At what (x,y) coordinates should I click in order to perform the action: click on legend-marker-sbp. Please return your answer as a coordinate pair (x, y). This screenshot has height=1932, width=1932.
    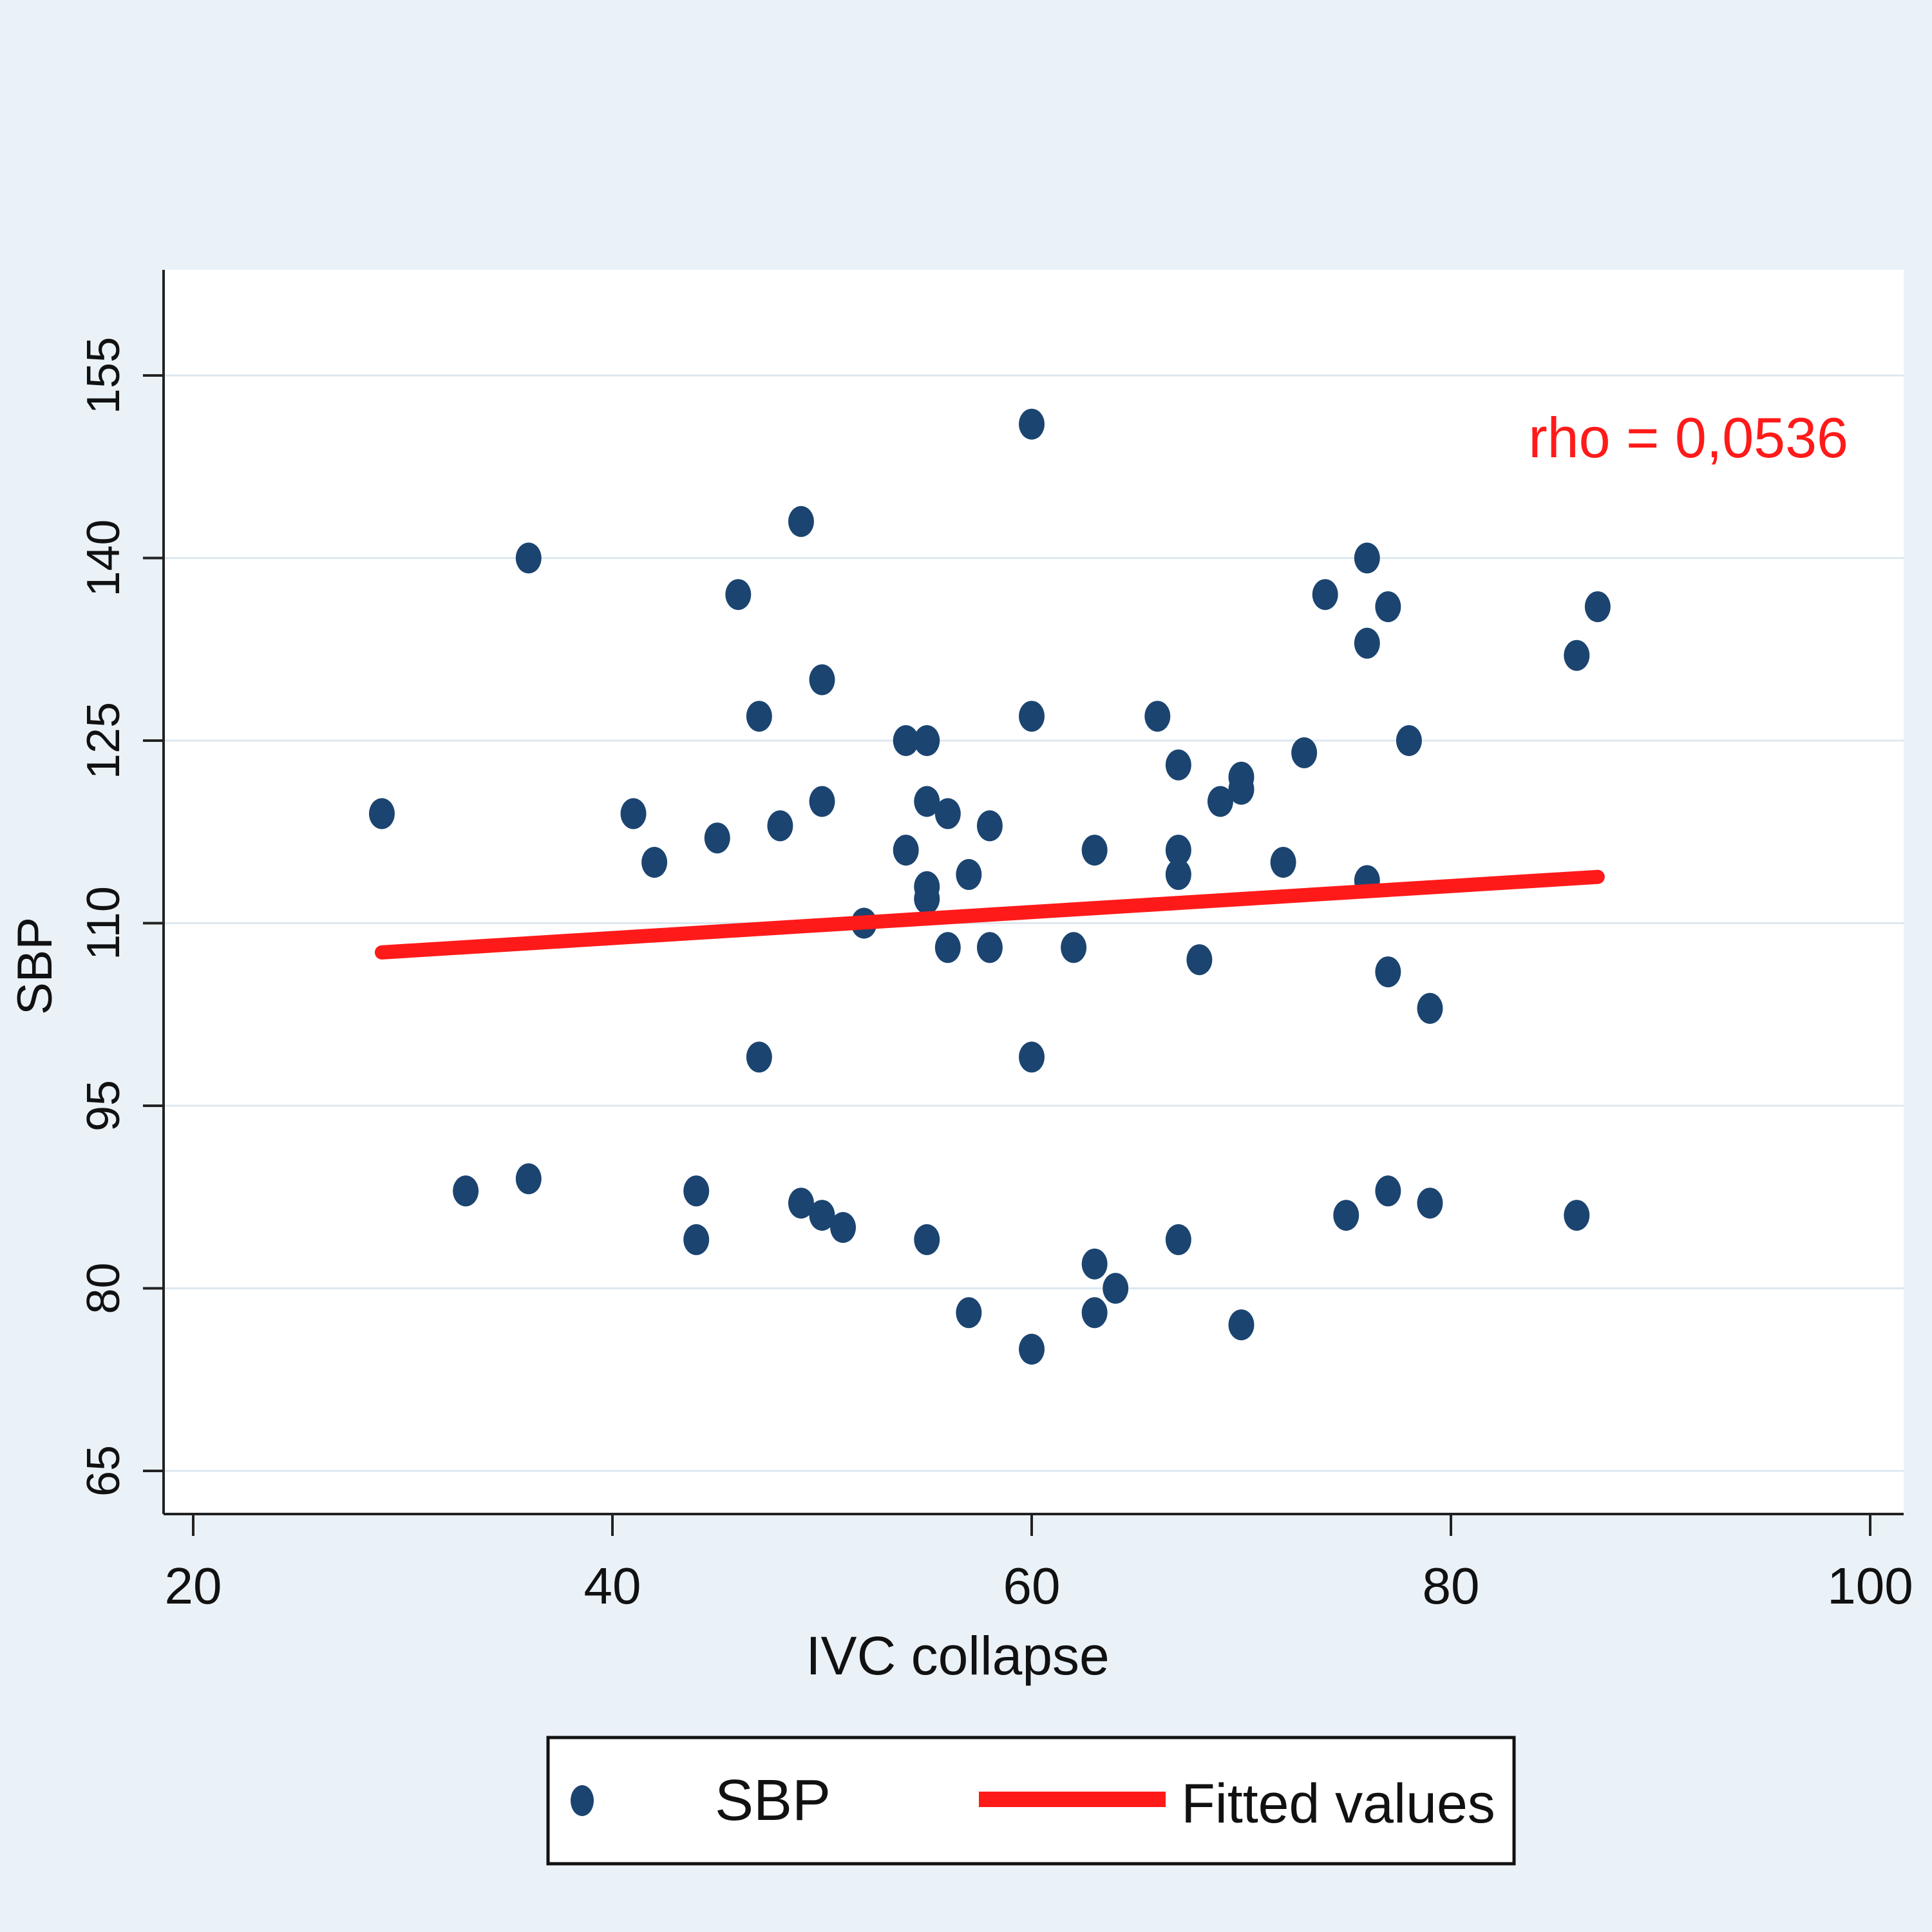
    Looking at the image, I should click on (582, 1801).